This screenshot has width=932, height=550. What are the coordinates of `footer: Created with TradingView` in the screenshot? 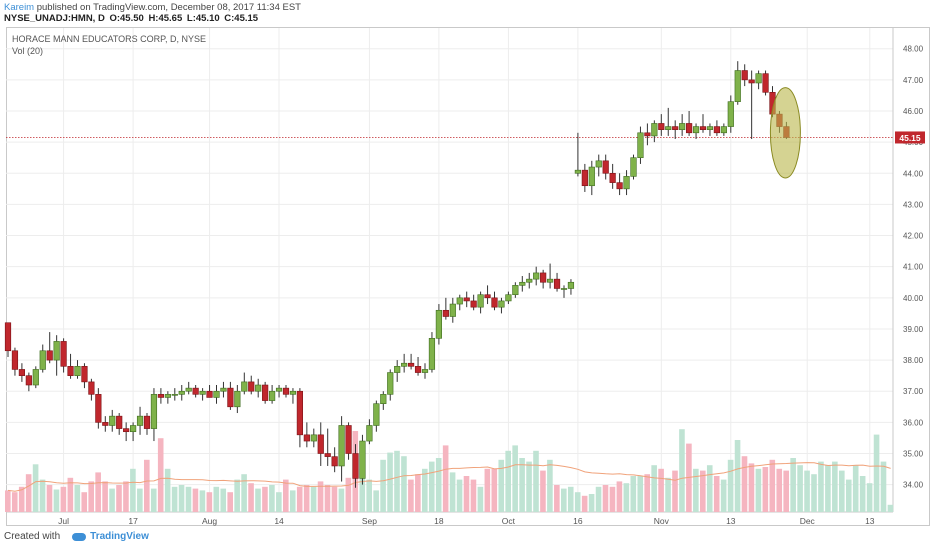 It's located at (76, 536).